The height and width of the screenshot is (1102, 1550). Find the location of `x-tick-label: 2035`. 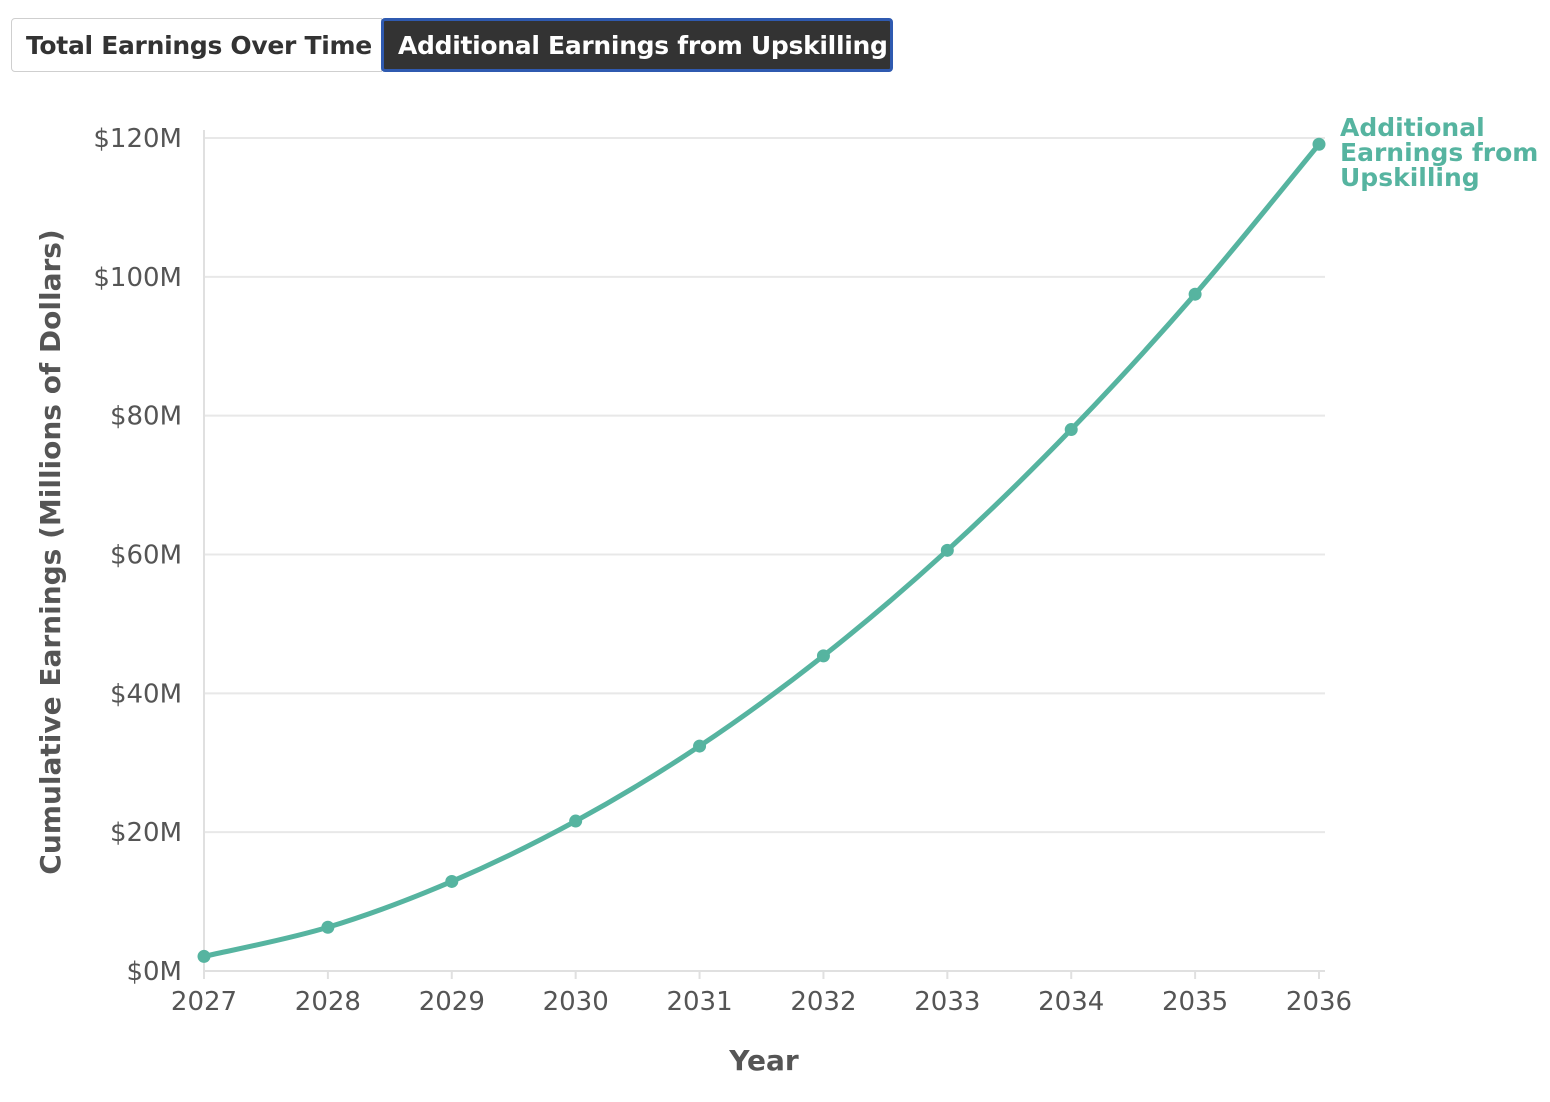

x-tick-label: 2035 is located at coordinates (1195, 1002).